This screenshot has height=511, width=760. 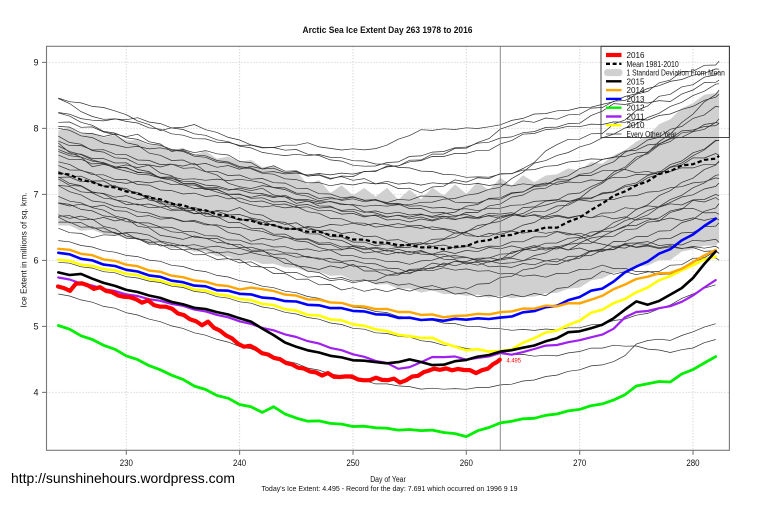 I want to click on svg-text: 2011, so click(x=636, y=117).